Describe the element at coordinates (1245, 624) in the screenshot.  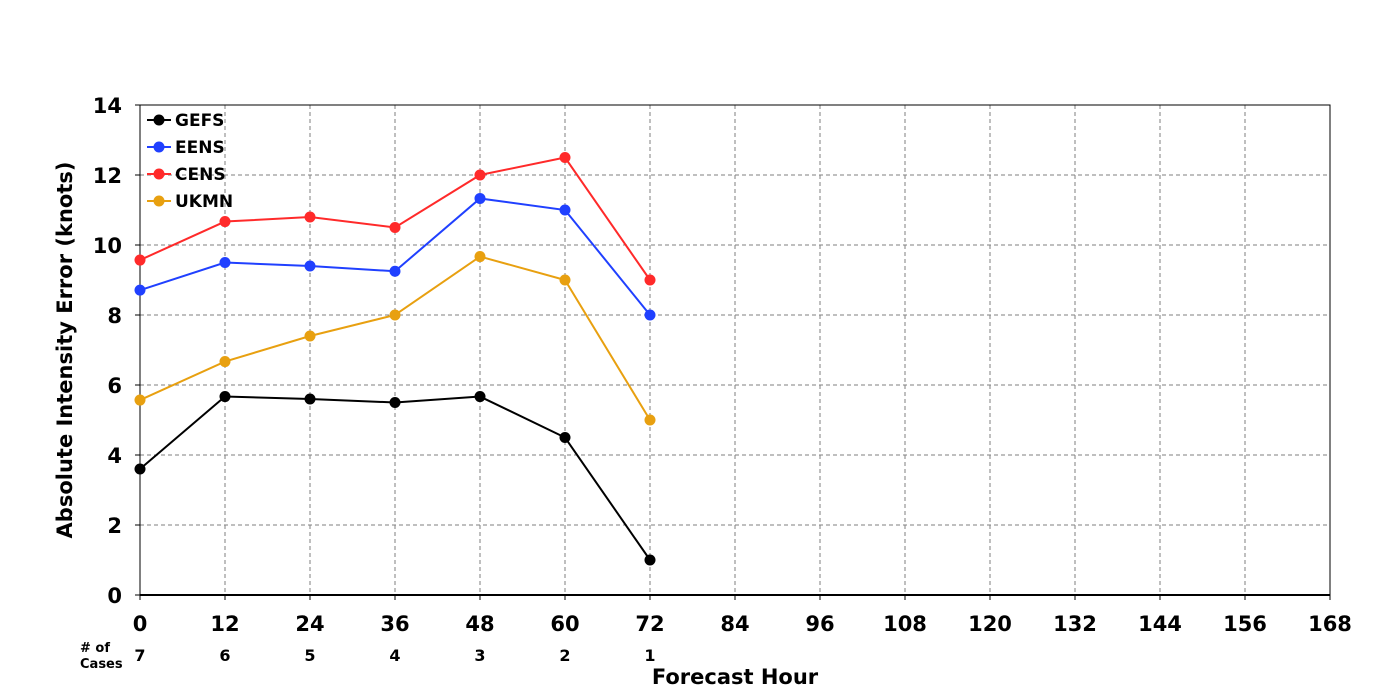
I see `x-tick-label: 156` at that location.